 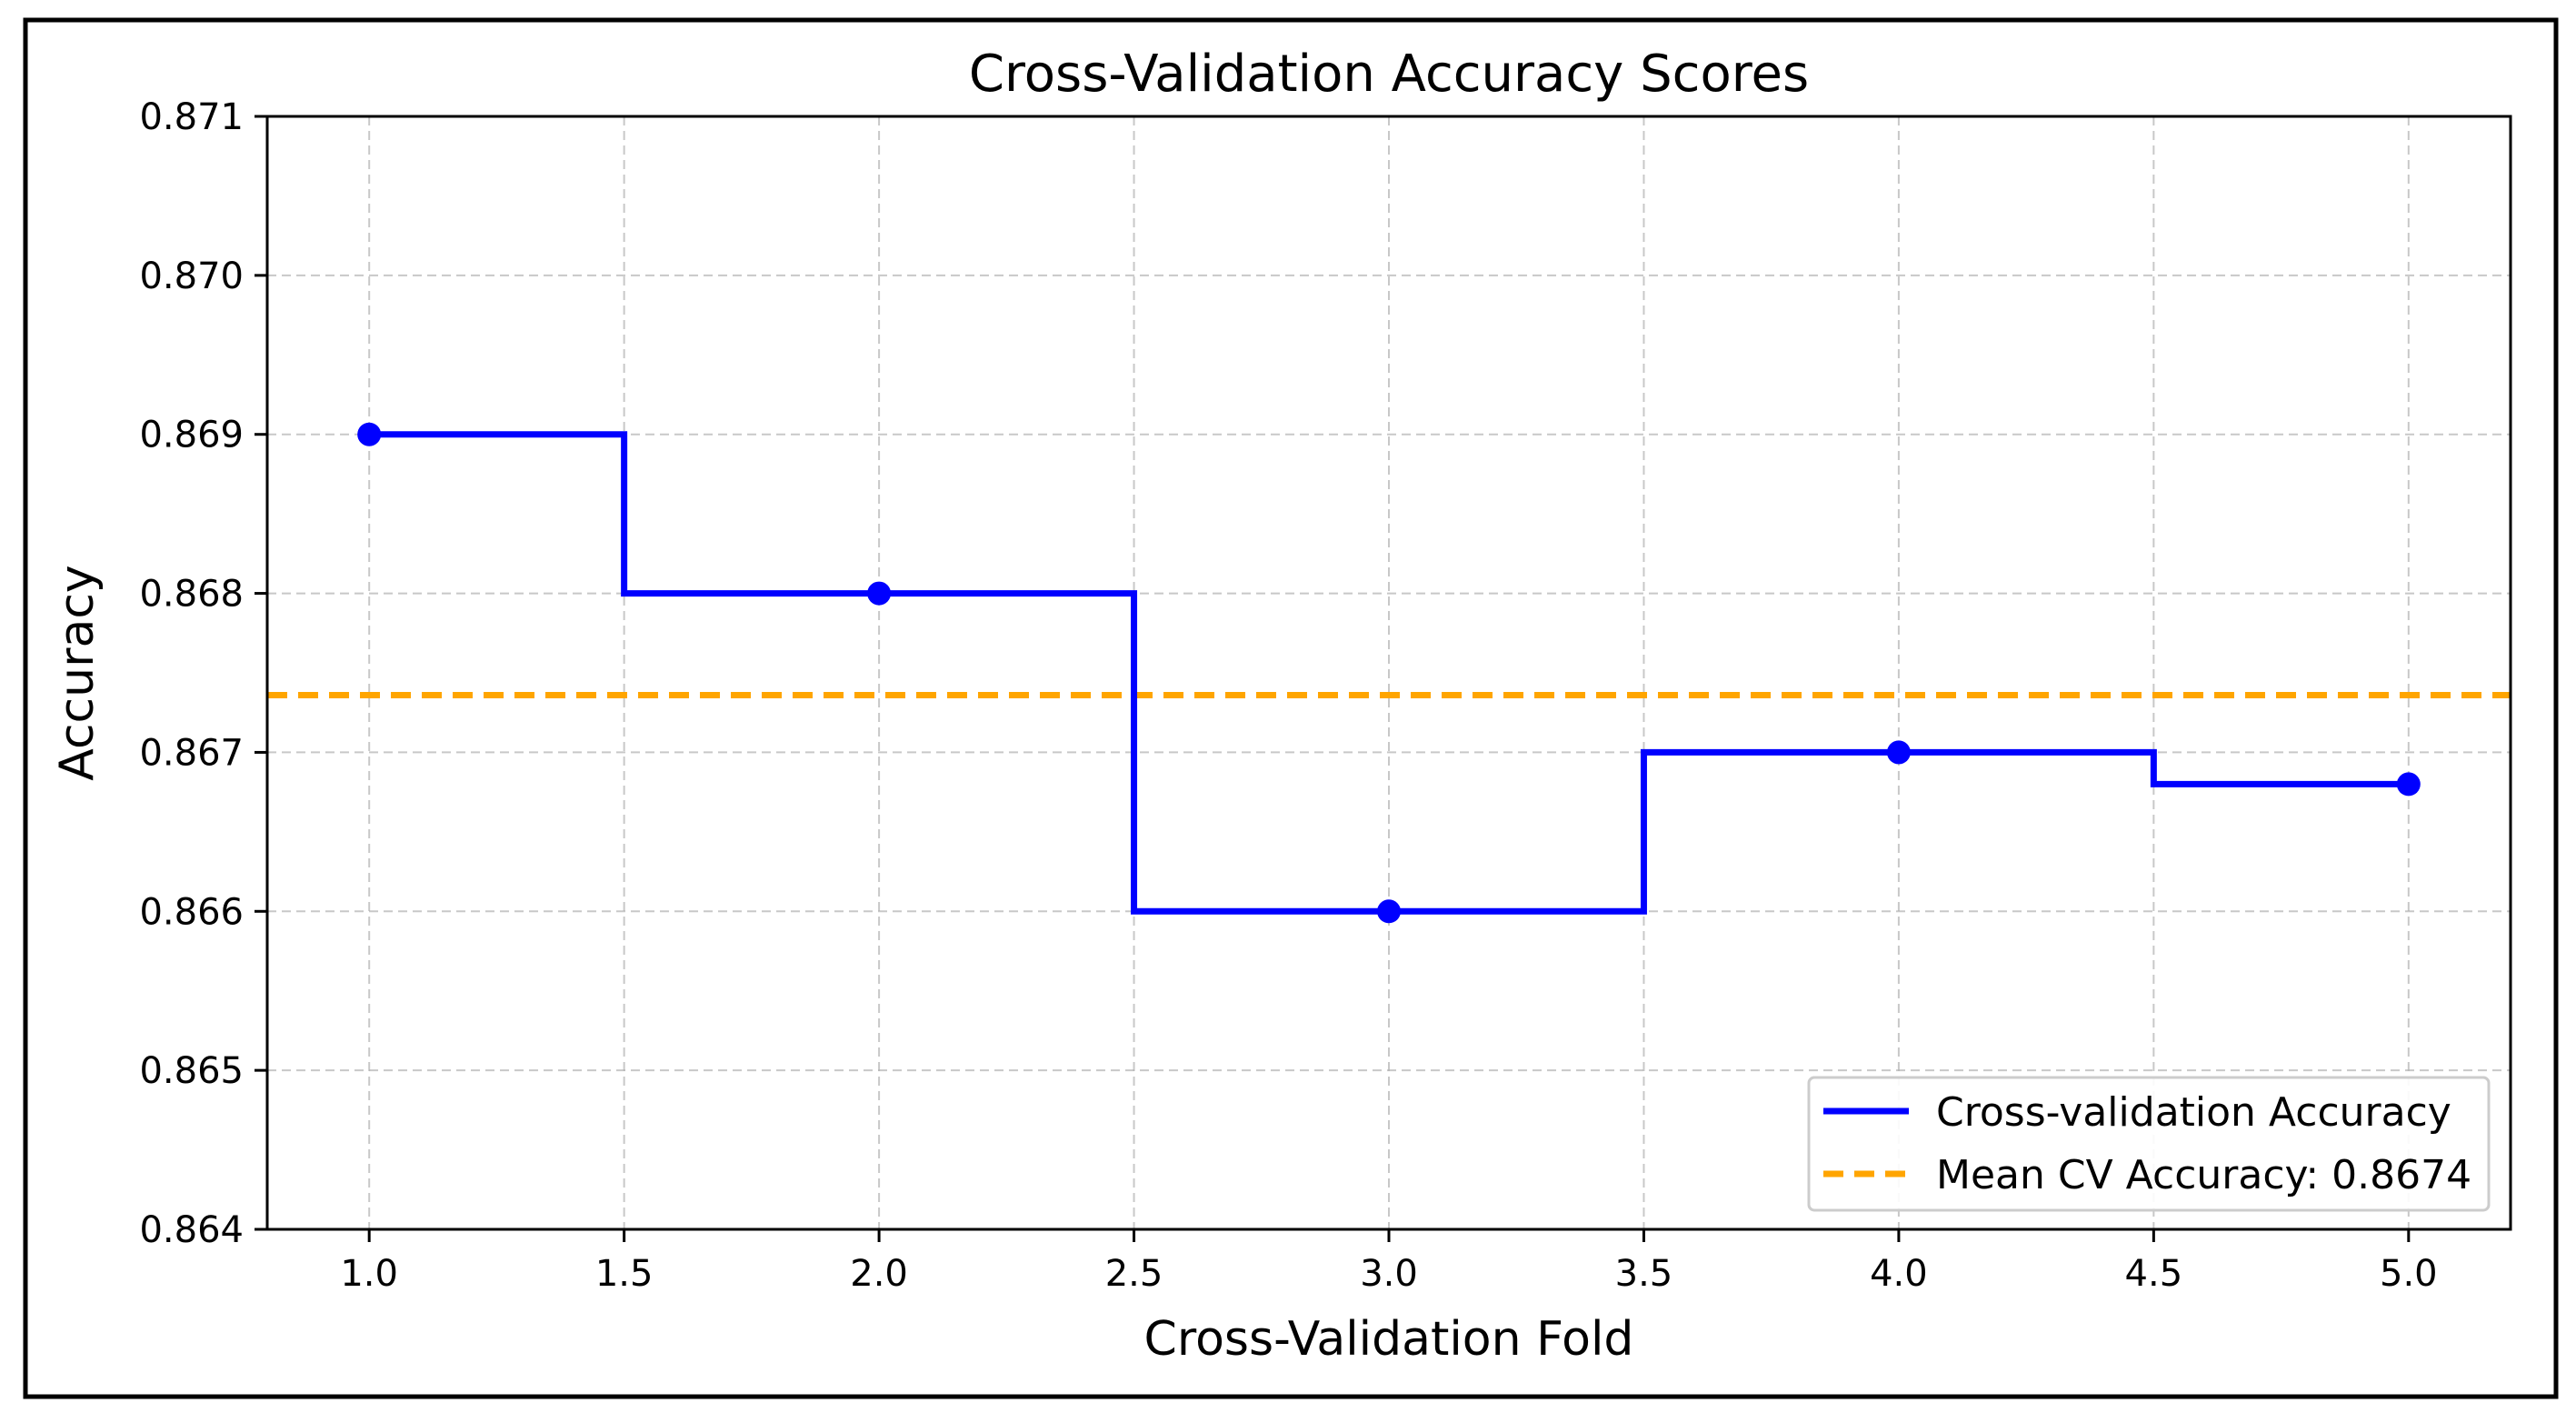 What do you see at coordinates (191, 1071) in the screenshot?
I see `y-tick-label: 0.865` at bounding box center [191, 1071].